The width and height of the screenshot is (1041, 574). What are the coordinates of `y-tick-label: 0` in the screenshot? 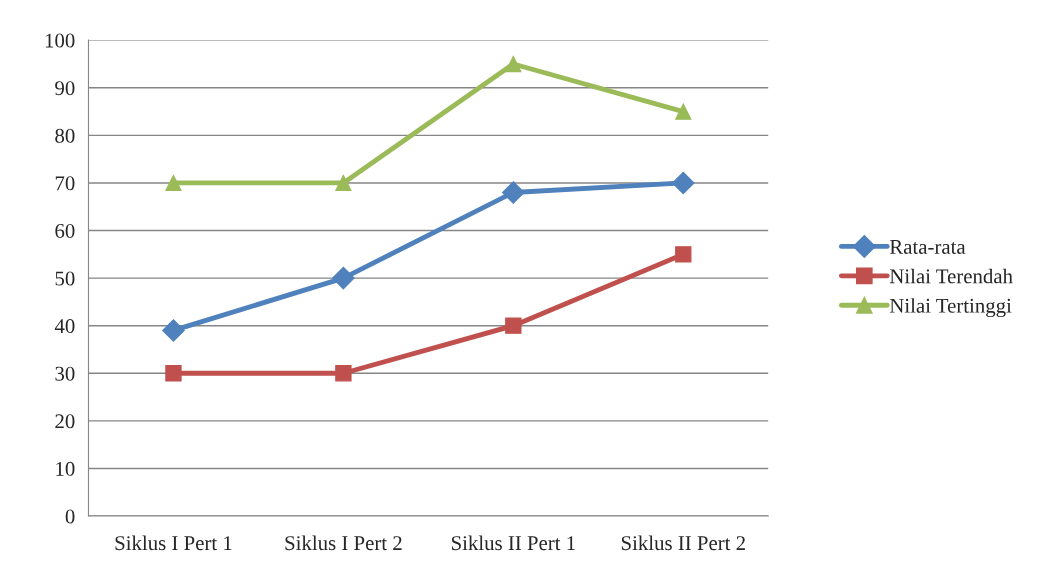 It's located at (70, 516).